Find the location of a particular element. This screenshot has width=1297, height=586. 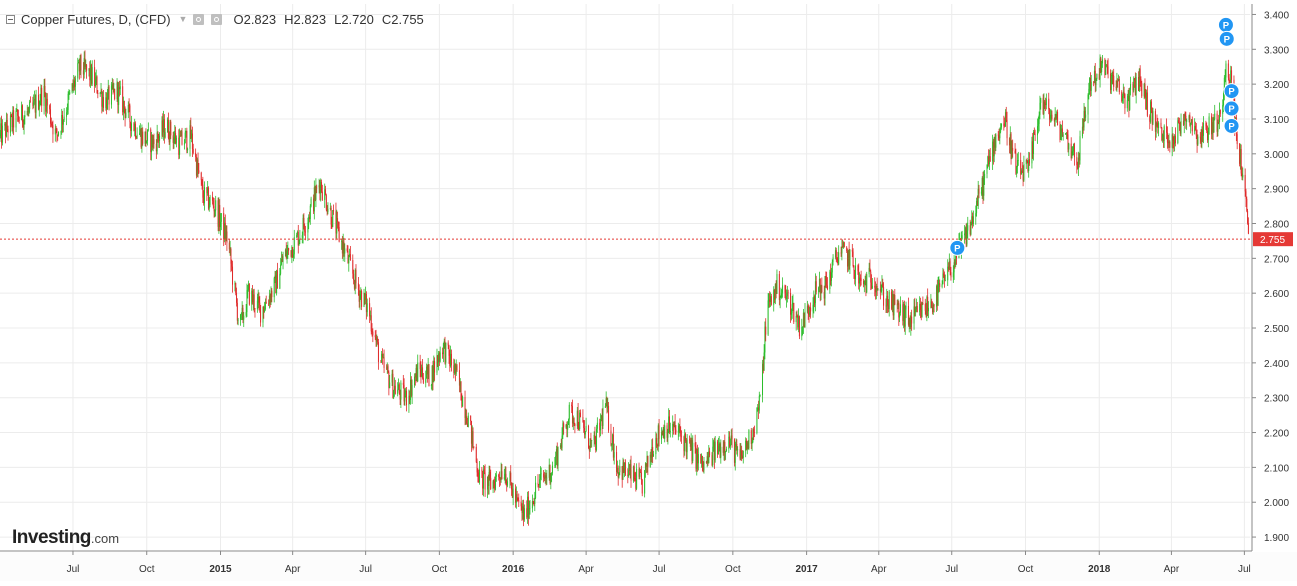

collapse-icon is located at coordinates (10, 19).